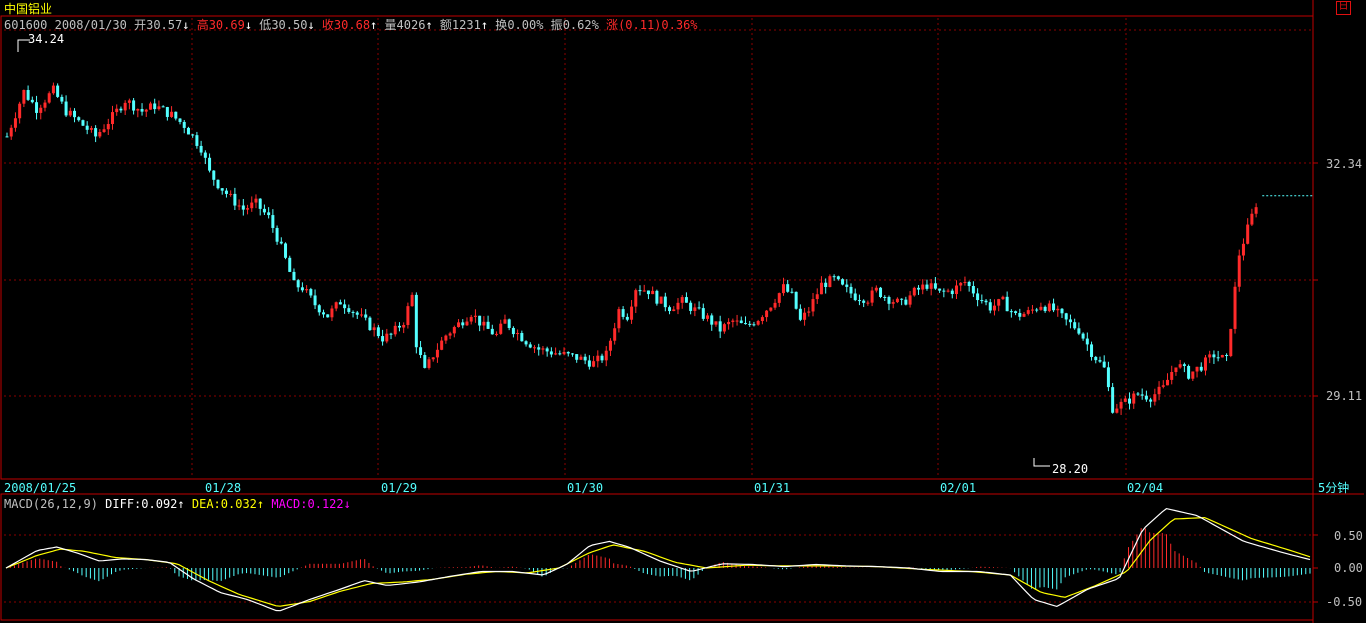 The height and width of the screenshot is (623, 1366). What do you see at coordinates (1348, 536) in the screenshot?
I see `macd-tick-label: 0.50` at bounding box center [1348, 536].